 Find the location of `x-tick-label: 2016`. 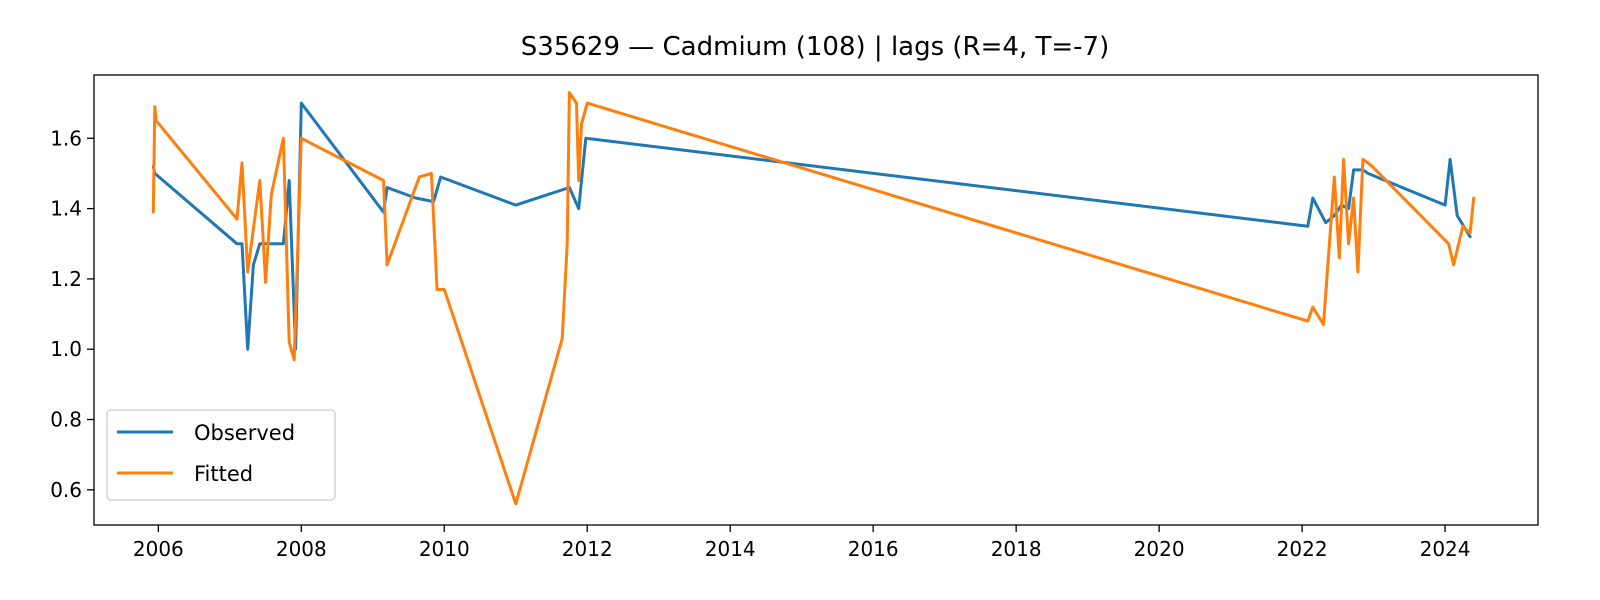

x-tick-label: 2016 is located at coordinates (873, 549).